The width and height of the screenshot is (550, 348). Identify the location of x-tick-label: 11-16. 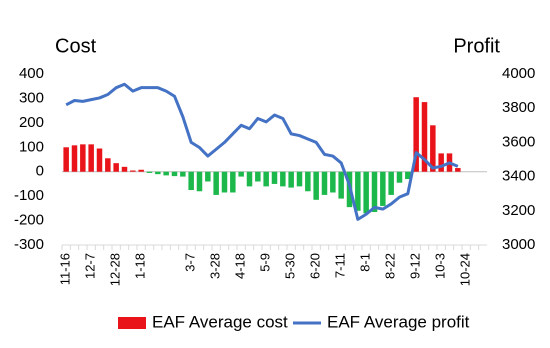
(65, 269).